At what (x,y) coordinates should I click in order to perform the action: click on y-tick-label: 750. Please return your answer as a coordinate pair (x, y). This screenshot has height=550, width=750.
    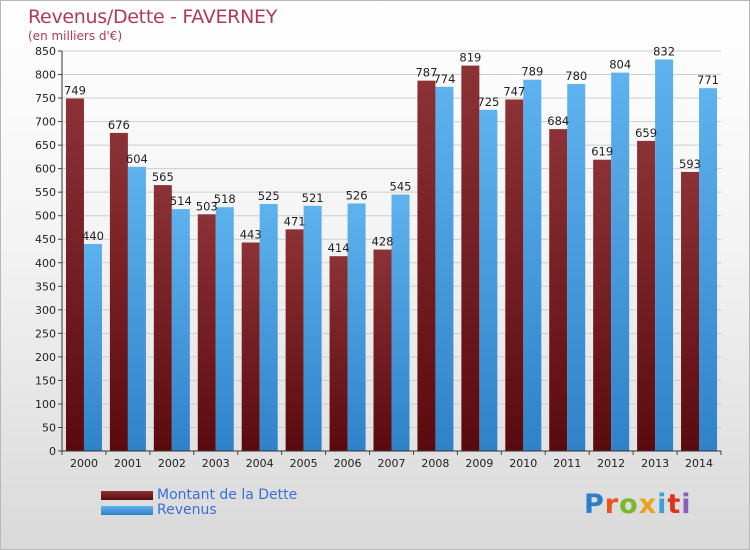
    Looking at the image, I should click on (45, 98).